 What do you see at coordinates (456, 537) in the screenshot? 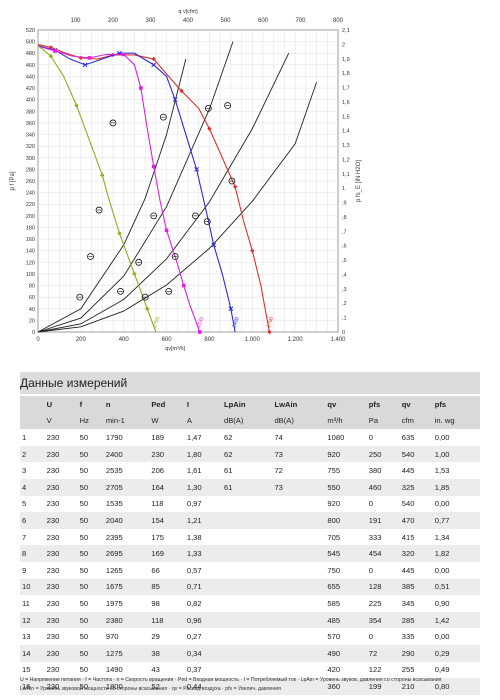
I see `table-row-cell: 1,34` at bounding box center [456, 537].